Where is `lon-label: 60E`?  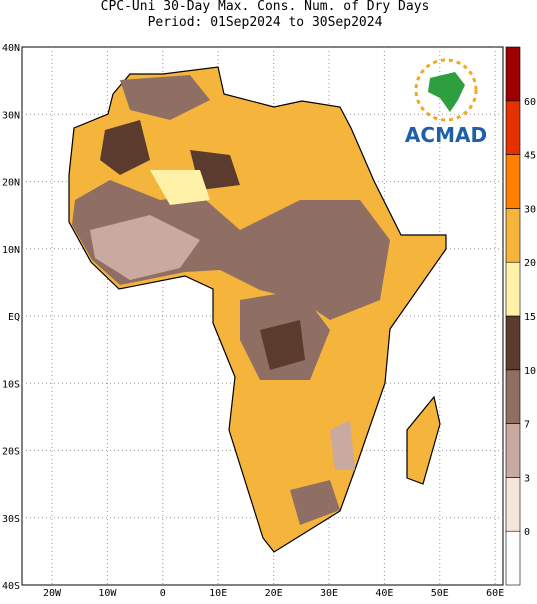 lon-label: 60E is located at coordinates (495, 593).